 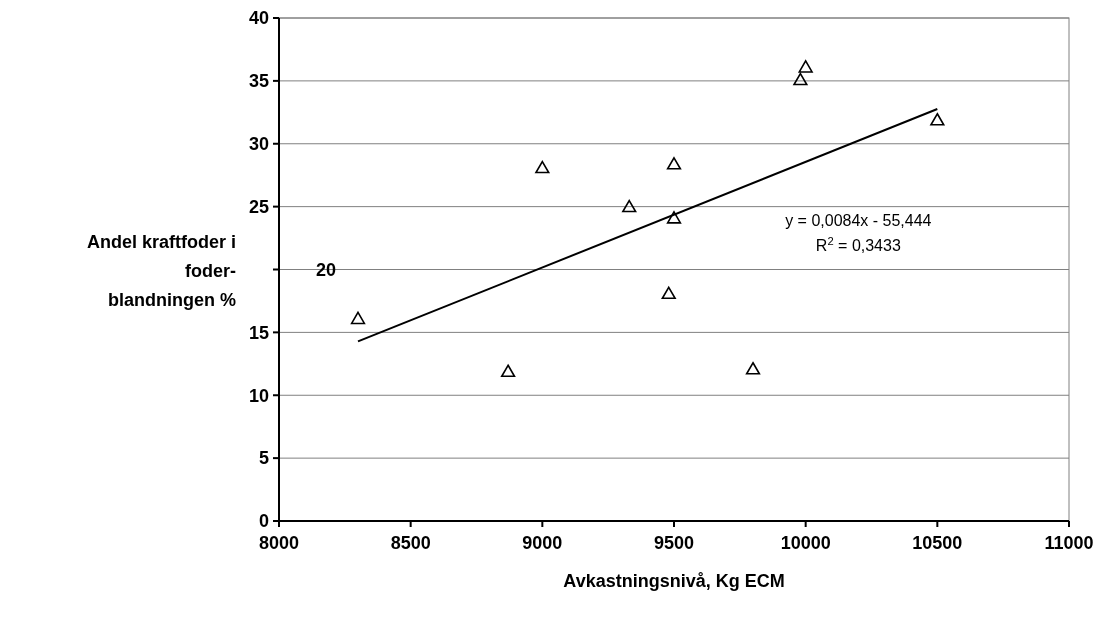 I want to click on x-tick-label: 8500, so click(x=410, y=543).